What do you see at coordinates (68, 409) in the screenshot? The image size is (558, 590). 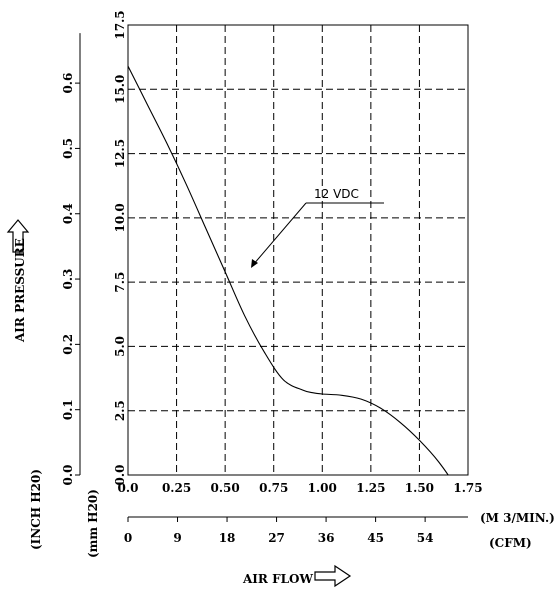 I see `inch-tick-label: 0.1` at bounding box center [68, 409].